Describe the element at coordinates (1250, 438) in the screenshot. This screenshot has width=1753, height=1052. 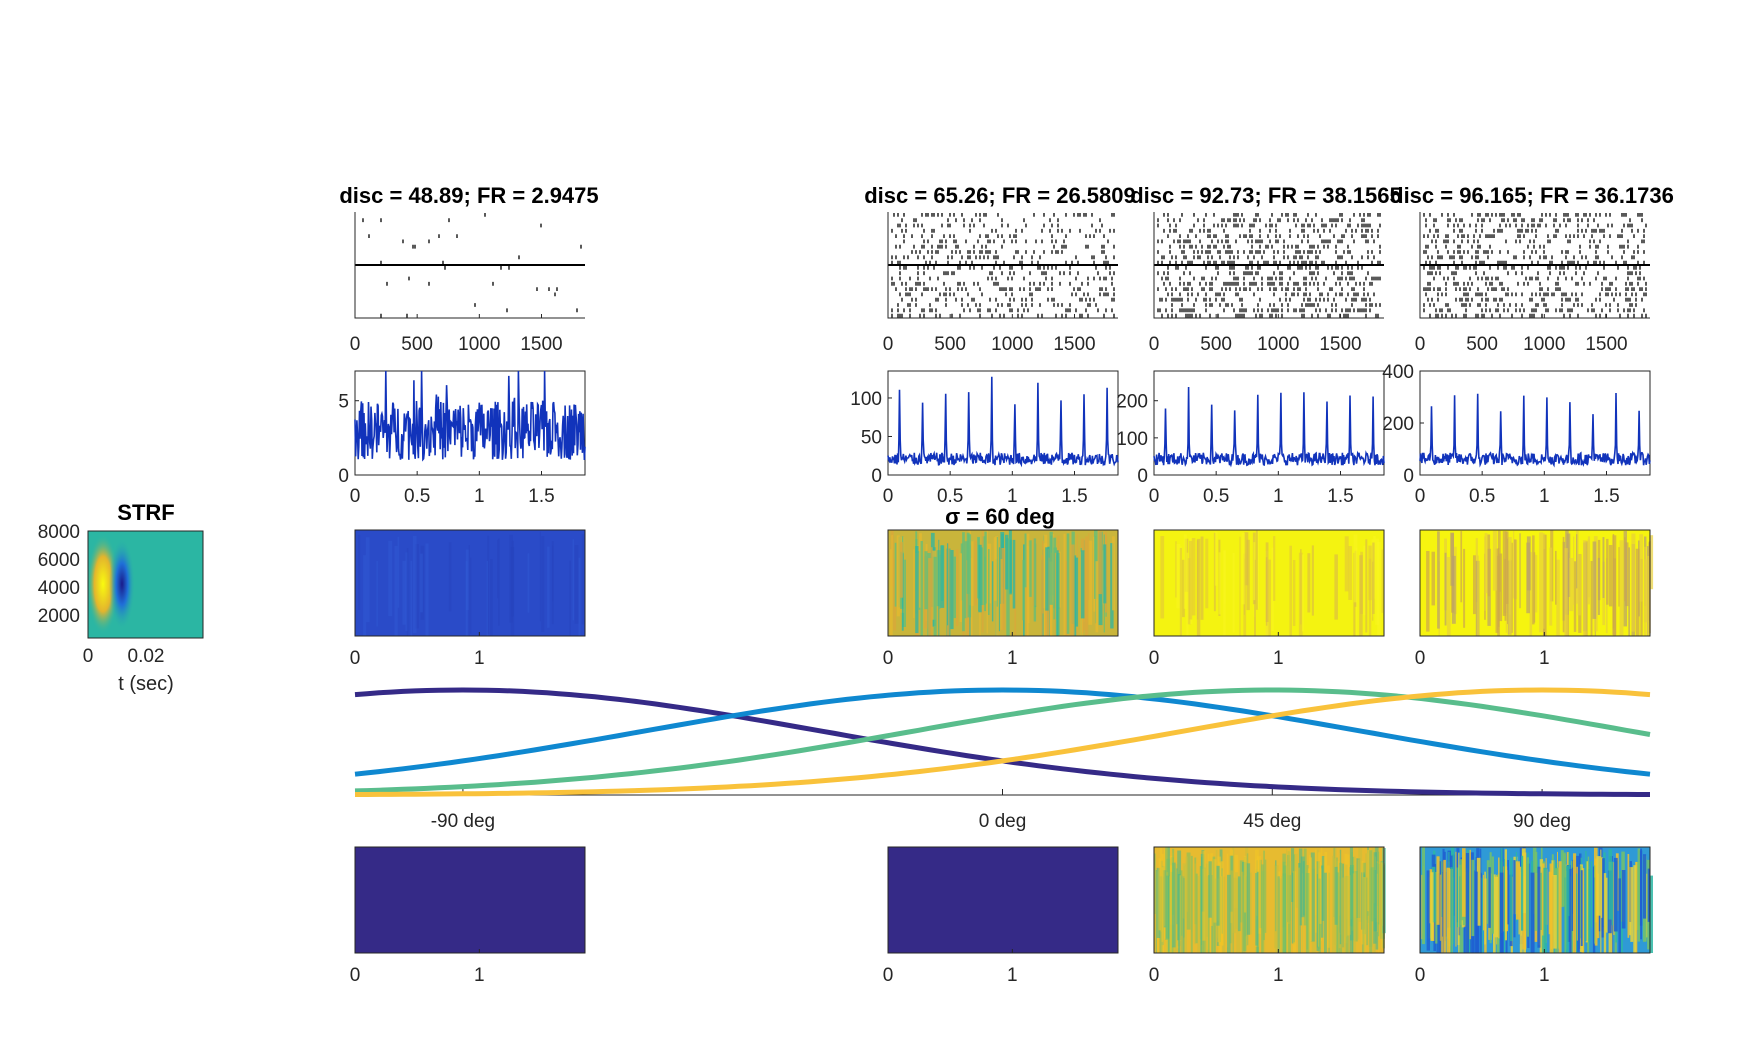
I see `rate-panel-3: 0 100 200 0 0.5 1 1.5` at that location.